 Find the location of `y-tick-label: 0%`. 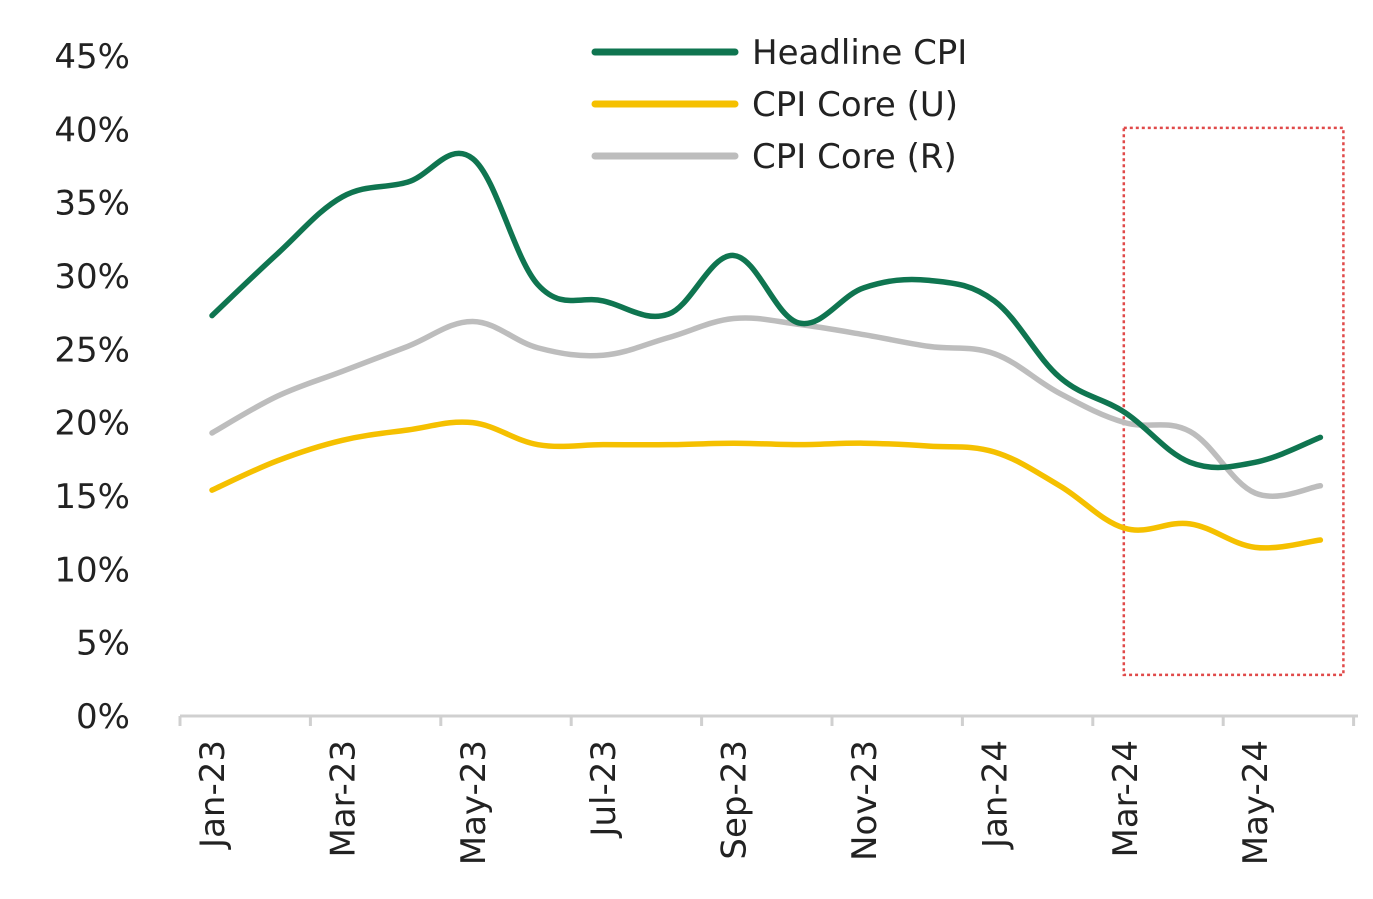

y-tick-label: 0% is located at coordinates (103, 717).